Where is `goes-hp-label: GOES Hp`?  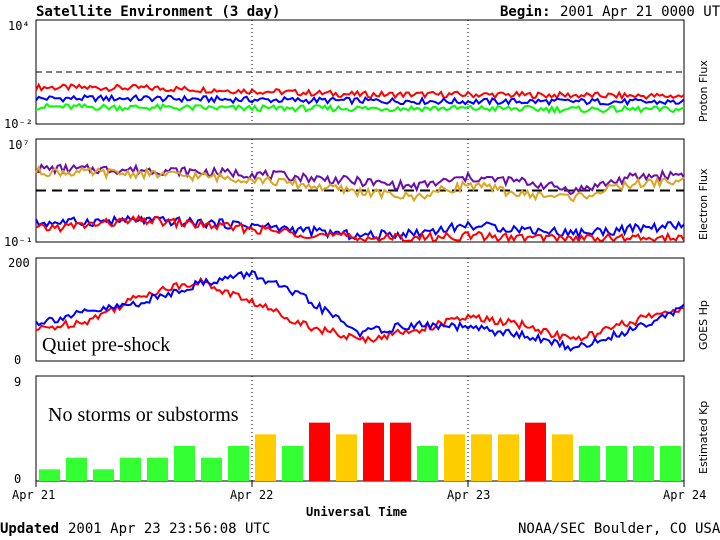
goes-hp-label: GOES Hp is located at coordinates (703, 325).